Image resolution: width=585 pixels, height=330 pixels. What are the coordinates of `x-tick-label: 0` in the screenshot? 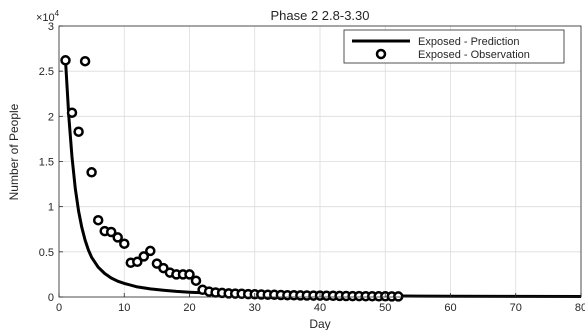 It's located at (59, 308).